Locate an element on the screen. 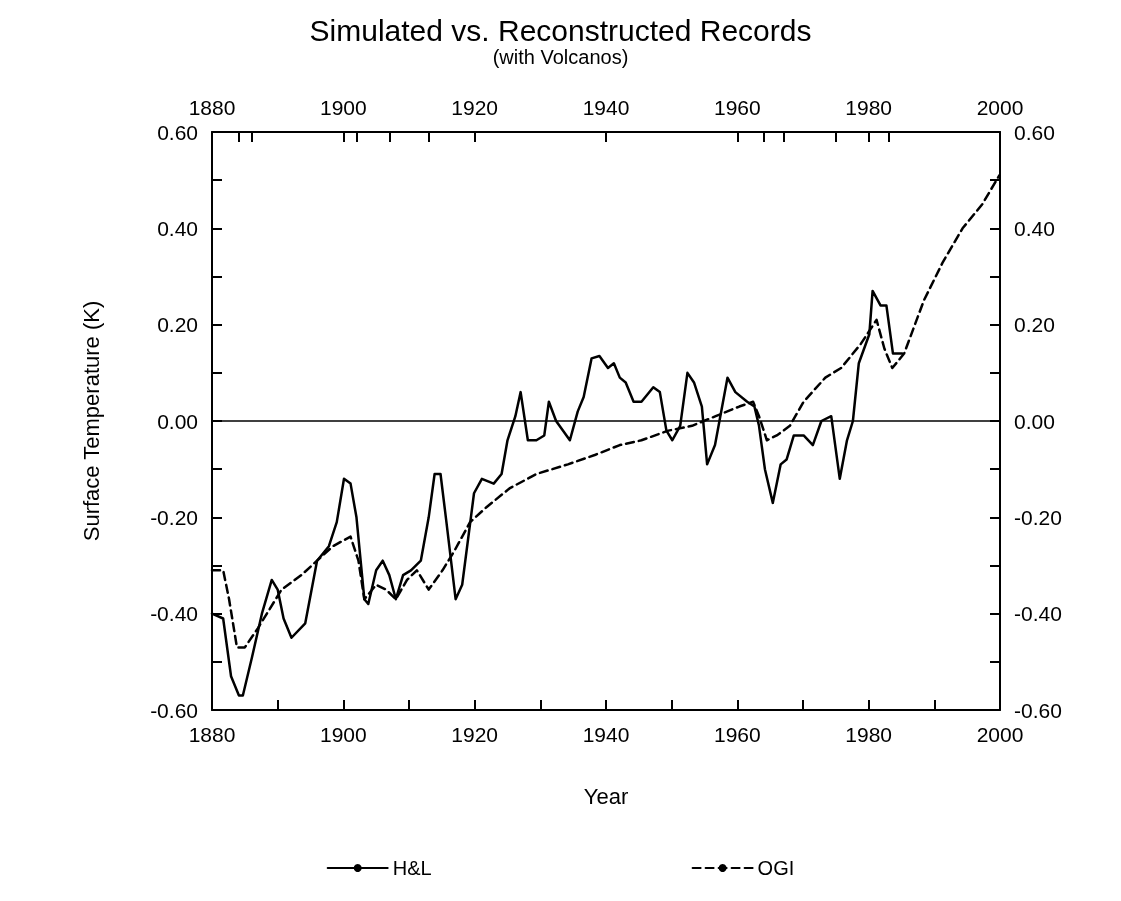  y-axis-title: Surface Temperature (K) is located at coordinates (91, 421).